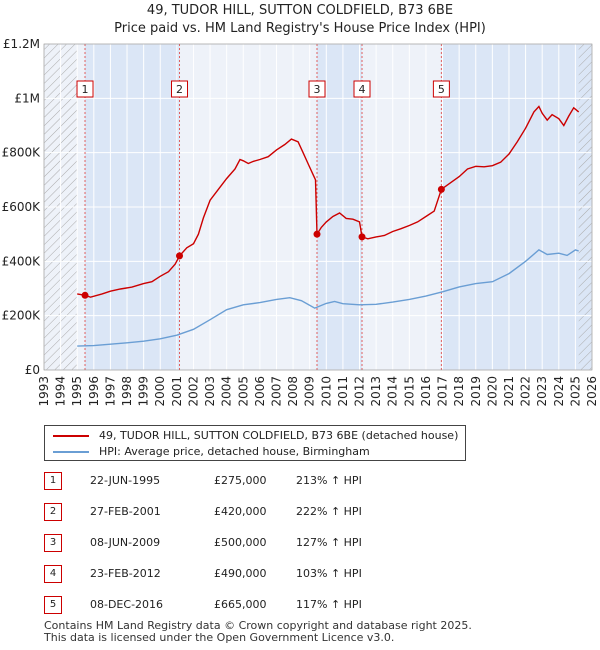  What do you see at coordinates (326, 391) in the screenshot?
I see `x-tick-label: 2010` at bounding box center [326, 391].